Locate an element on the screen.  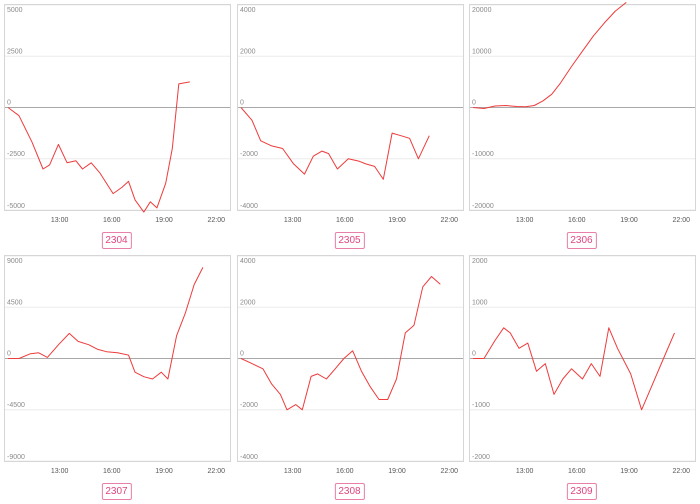
y-tick-label: 9000 is located at coordinates (15, 261).